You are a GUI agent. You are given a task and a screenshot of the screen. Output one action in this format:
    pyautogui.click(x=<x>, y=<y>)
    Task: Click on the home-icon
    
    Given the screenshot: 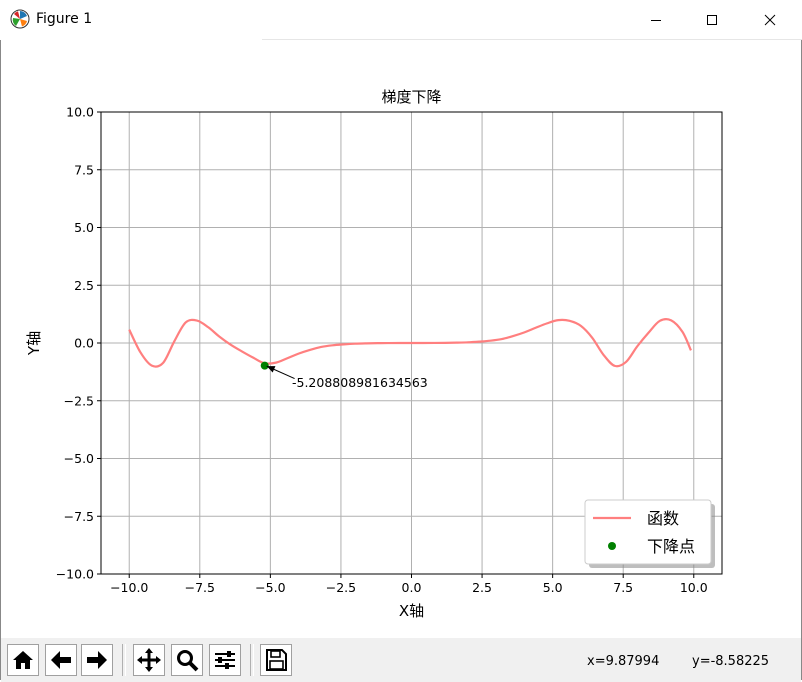 What is the action you would take?
    pyautogui.click(x=23, y=660)
    